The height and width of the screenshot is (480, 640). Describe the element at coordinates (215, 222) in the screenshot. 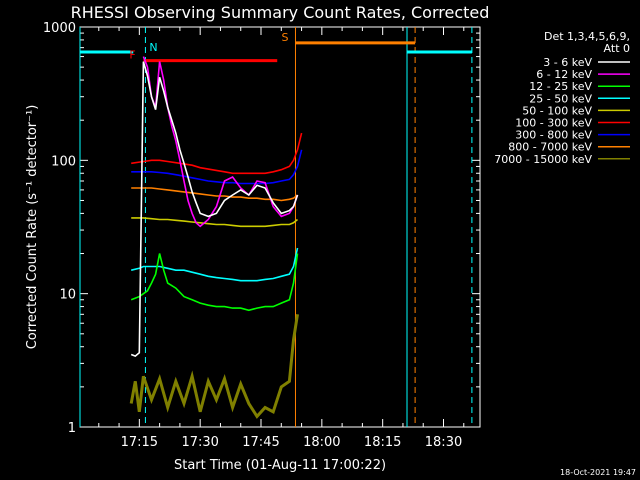

I see `series-line-50-100-kev` at that location.